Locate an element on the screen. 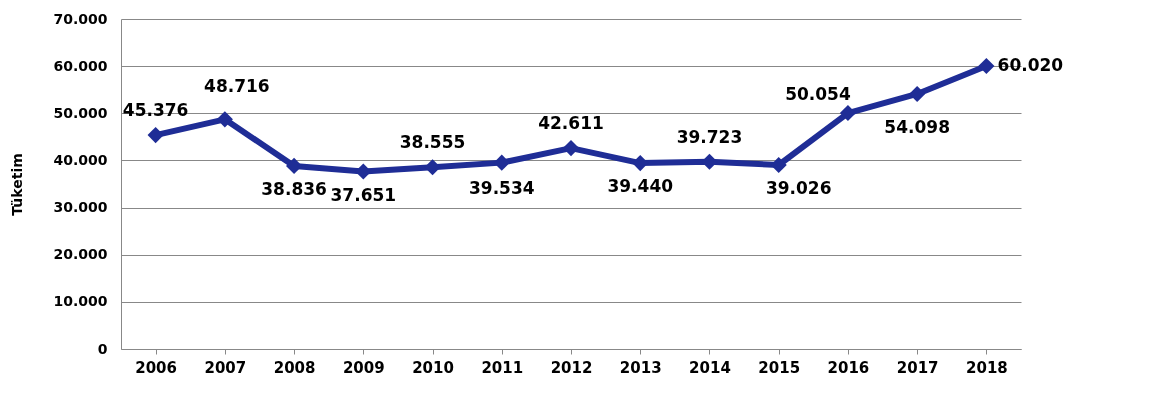 The image size is (1163, 407). x-tick-label: 2009 is located at coordinates (363, 367).